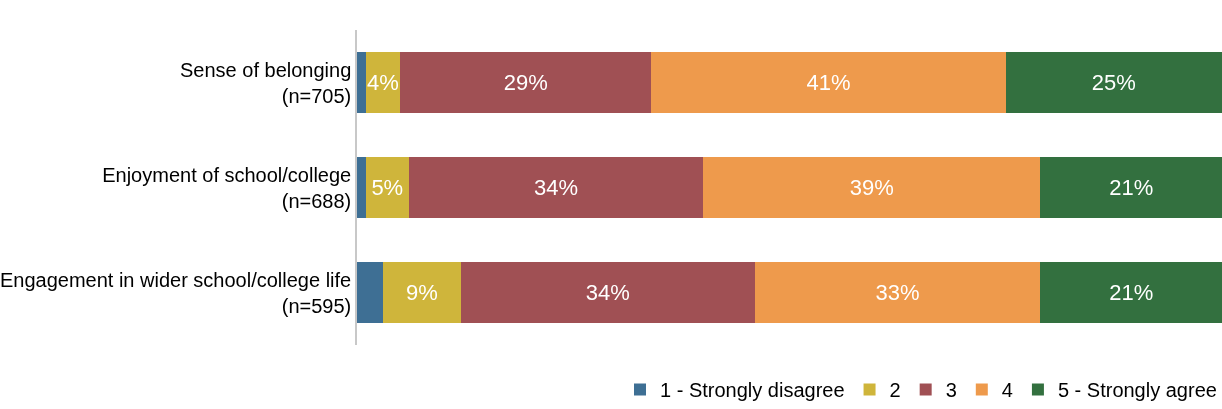 This screenshot has width=1222, height=409. What do you see at coordinates (383, 82) in the screenshot?
I see `data-label: 4%` at bounding box center [383, 82].